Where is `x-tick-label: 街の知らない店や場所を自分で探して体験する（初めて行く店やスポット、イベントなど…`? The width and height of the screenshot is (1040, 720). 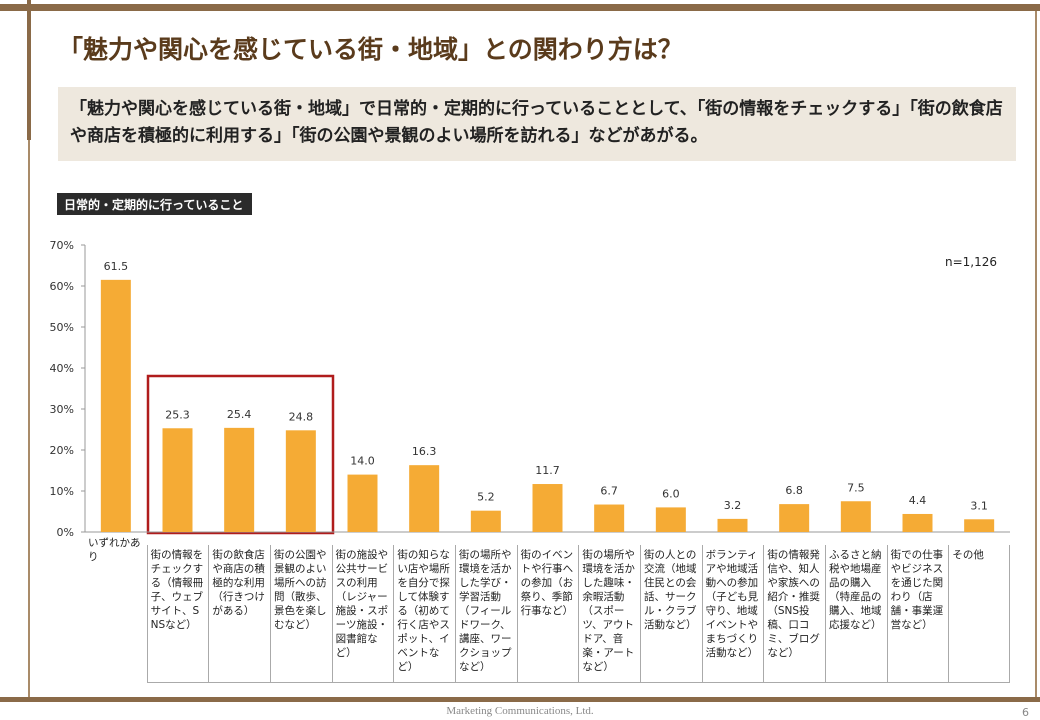
x-tick-label: 街の知らない店や場所を自分で探して体験する（初めて行く店やスポット、イベントなど… is located at coordinates (424, 614).